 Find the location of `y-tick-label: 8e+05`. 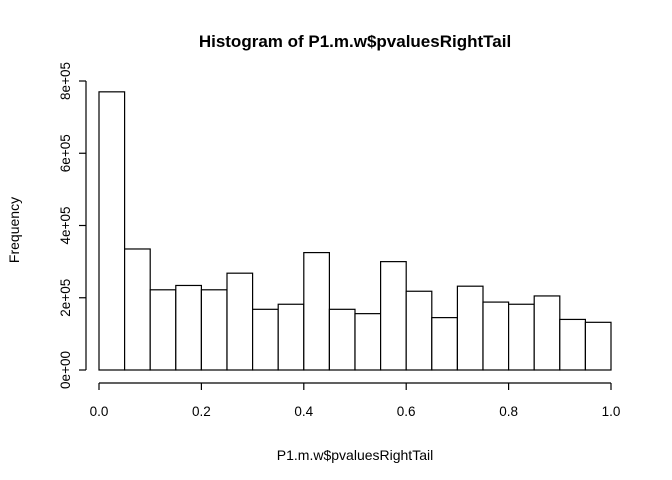

y-tick-label: 8e+05 is located at coordinates (65, 81).